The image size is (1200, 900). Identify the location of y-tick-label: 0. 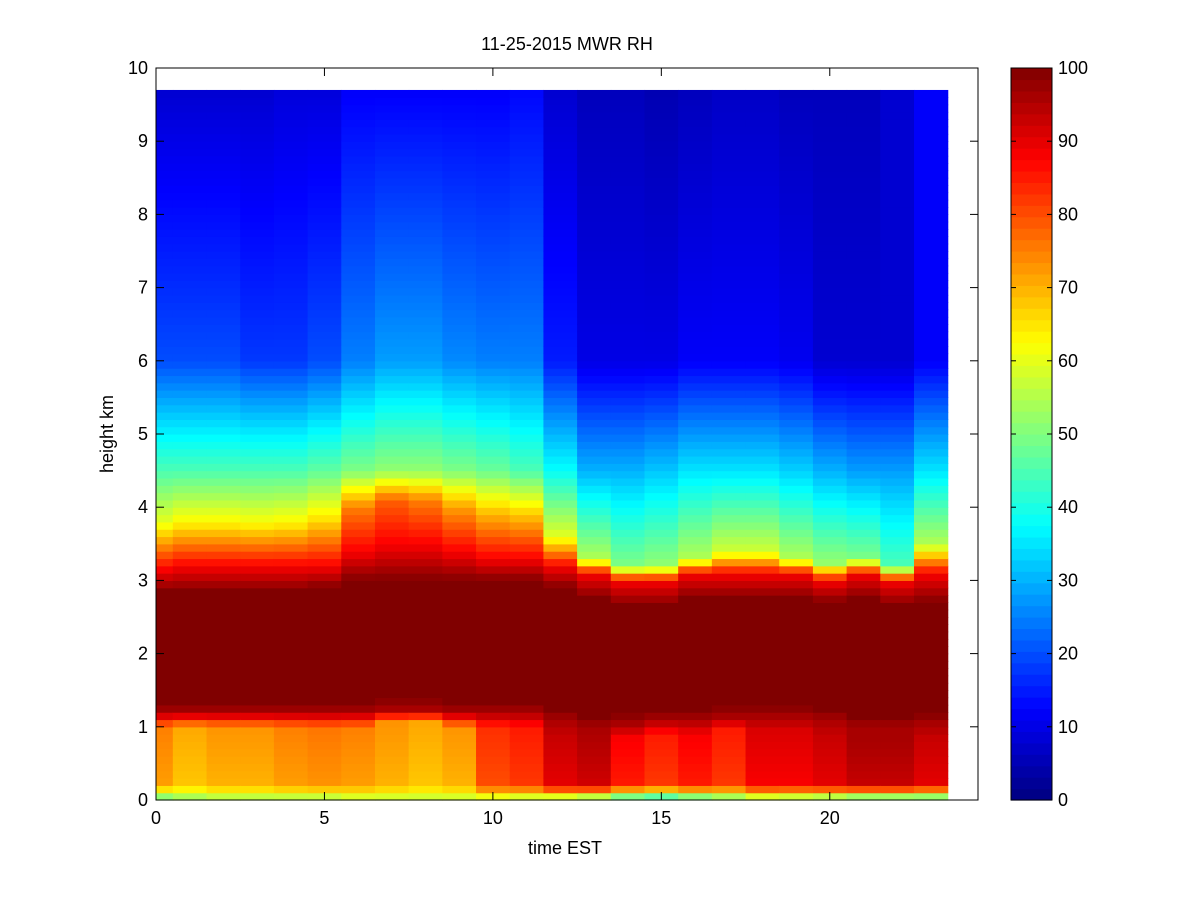
(143, 800).